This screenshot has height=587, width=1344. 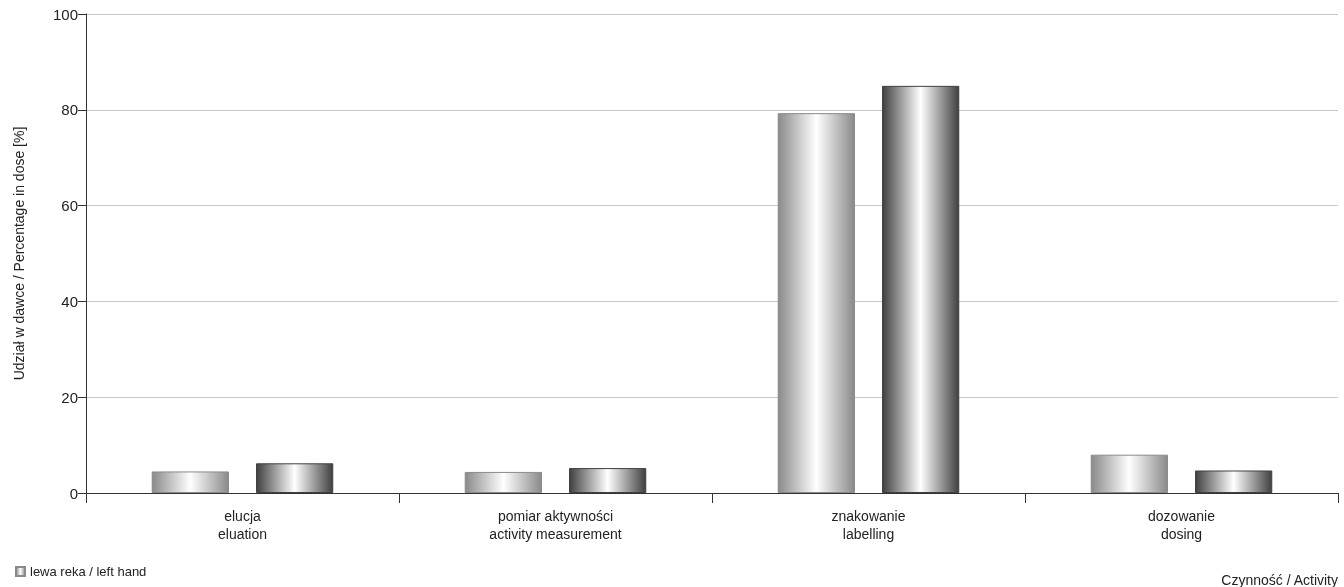 What do you see at coordinates (1182, 525) in the screenshot?
I see `x-tick-label: dozowanie dosing` at bounding box center [1182, 525].